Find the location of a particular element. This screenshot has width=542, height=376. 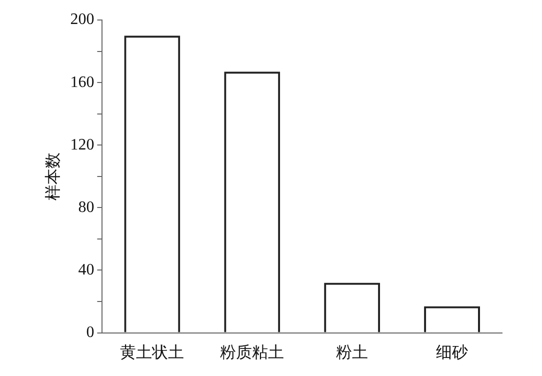

y-tick-label: 0 is located at coordinates (90, 333).